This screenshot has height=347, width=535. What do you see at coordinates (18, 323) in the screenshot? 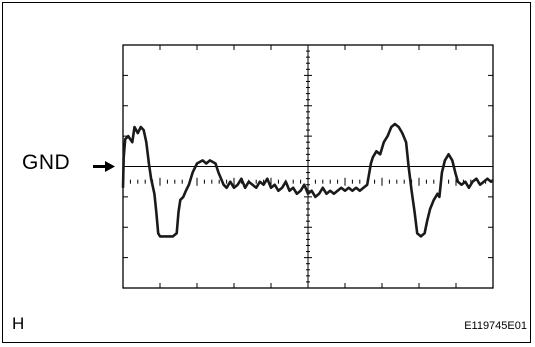
I see `figure-letter: H` at bounding box center [18, 323].